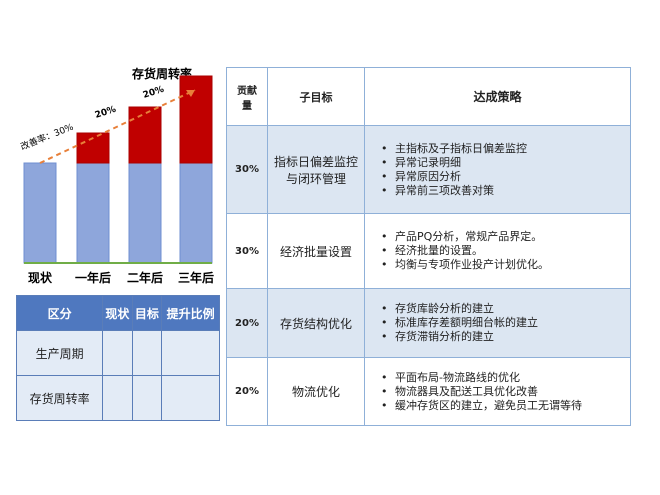  What do you see at coordinates (497, 96) in the screenshot?
I see `col-header: 达成策略` at bounding box center [497, 96].